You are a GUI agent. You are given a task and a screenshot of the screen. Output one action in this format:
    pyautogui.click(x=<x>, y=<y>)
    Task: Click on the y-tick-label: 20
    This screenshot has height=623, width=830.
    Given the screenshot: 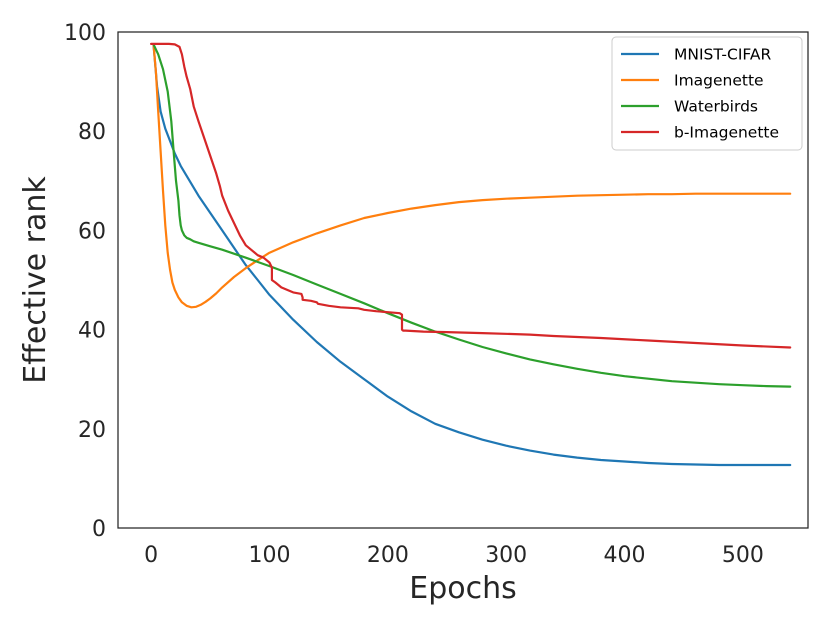 What is the action you would take?
    pyautogui.click(x=92, y=430)
    